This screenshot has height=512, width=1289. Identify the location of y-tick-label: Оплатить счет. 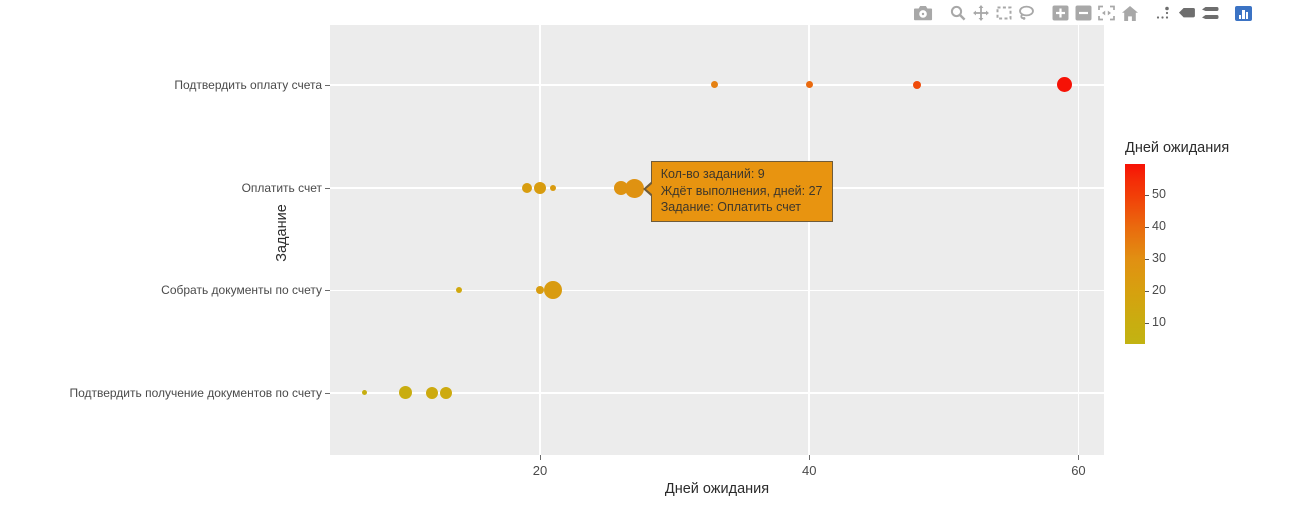
(281, 188).